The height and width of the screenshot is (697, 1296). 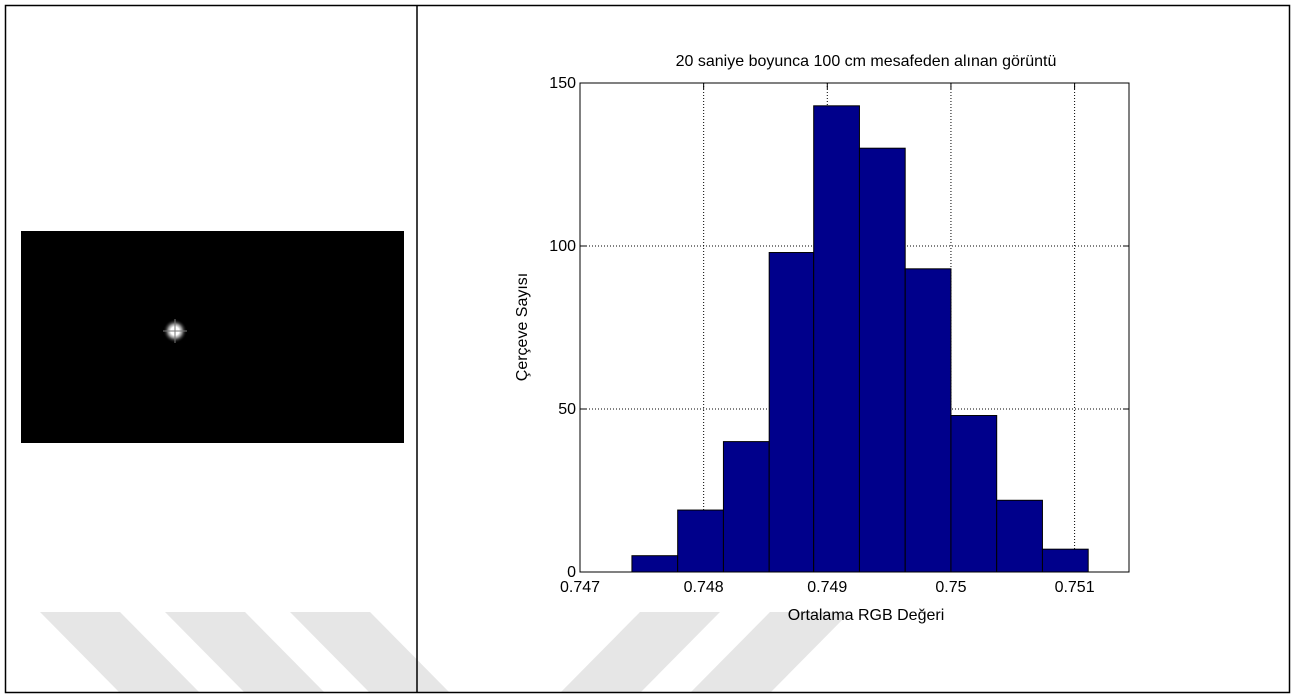 I want to click on x-tick-label: 0.748, so click(x=704, y=587).